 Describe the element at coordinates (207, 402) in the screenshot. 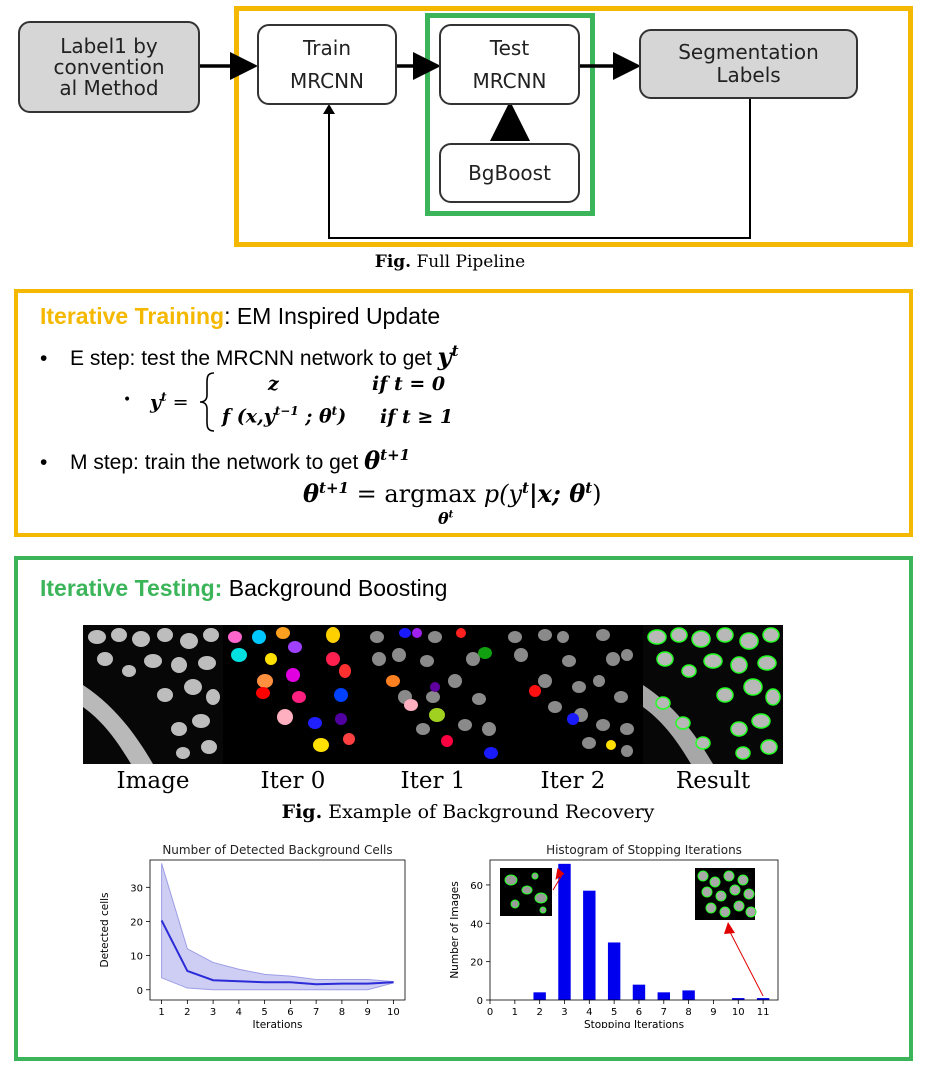

I see `piecewise-brace` at that location.